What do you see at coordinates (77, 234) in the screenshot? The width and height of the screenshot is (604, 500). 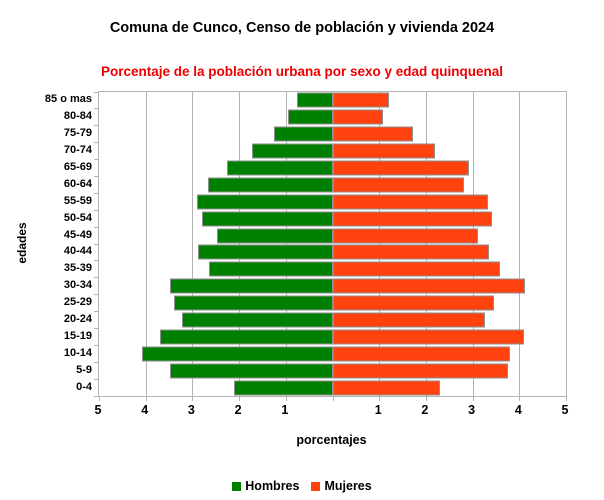 I see `age-label: 45-49` at bounding box center [77, 234].